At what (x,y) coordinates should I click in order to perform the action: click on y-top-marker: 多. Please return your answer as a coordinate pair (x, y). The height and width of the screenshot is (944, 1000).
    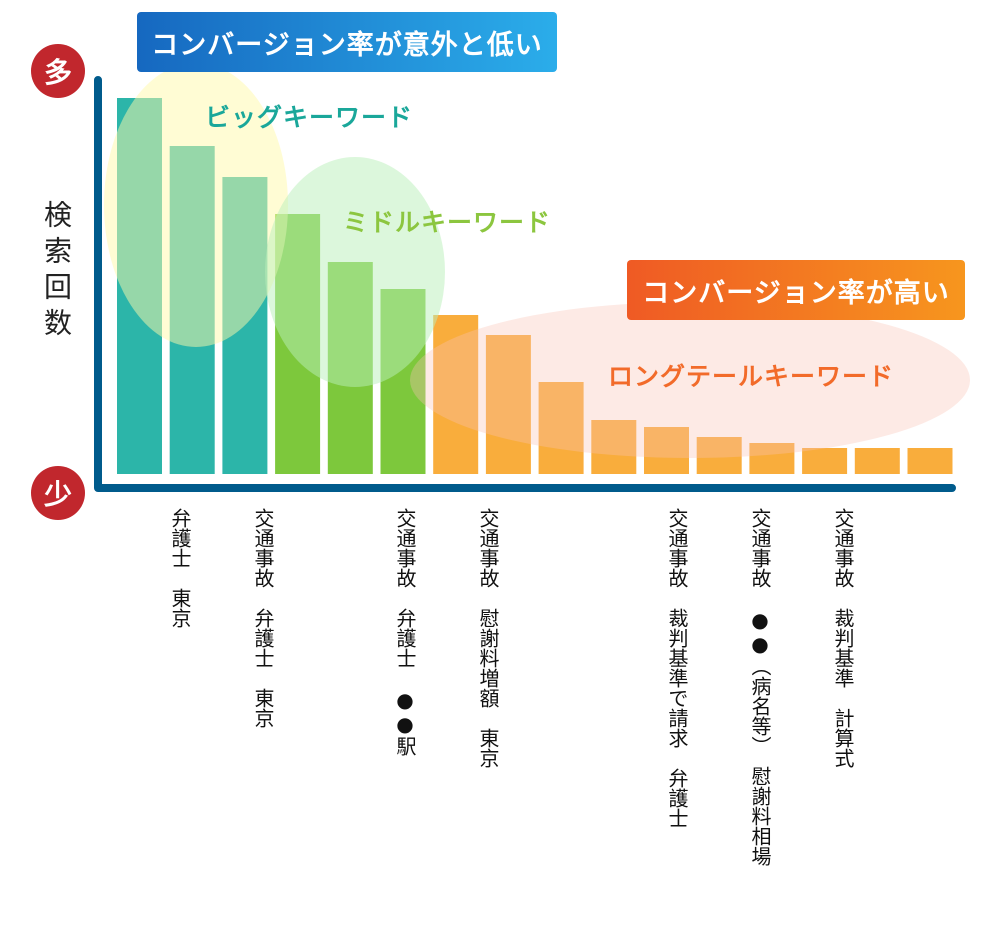
    Looking at the image, I should click on (58, 71).